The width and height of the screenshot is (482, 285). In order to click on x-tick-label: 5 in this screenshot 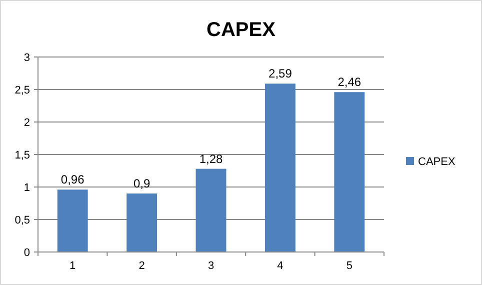, I will do `click(349, 266)`.